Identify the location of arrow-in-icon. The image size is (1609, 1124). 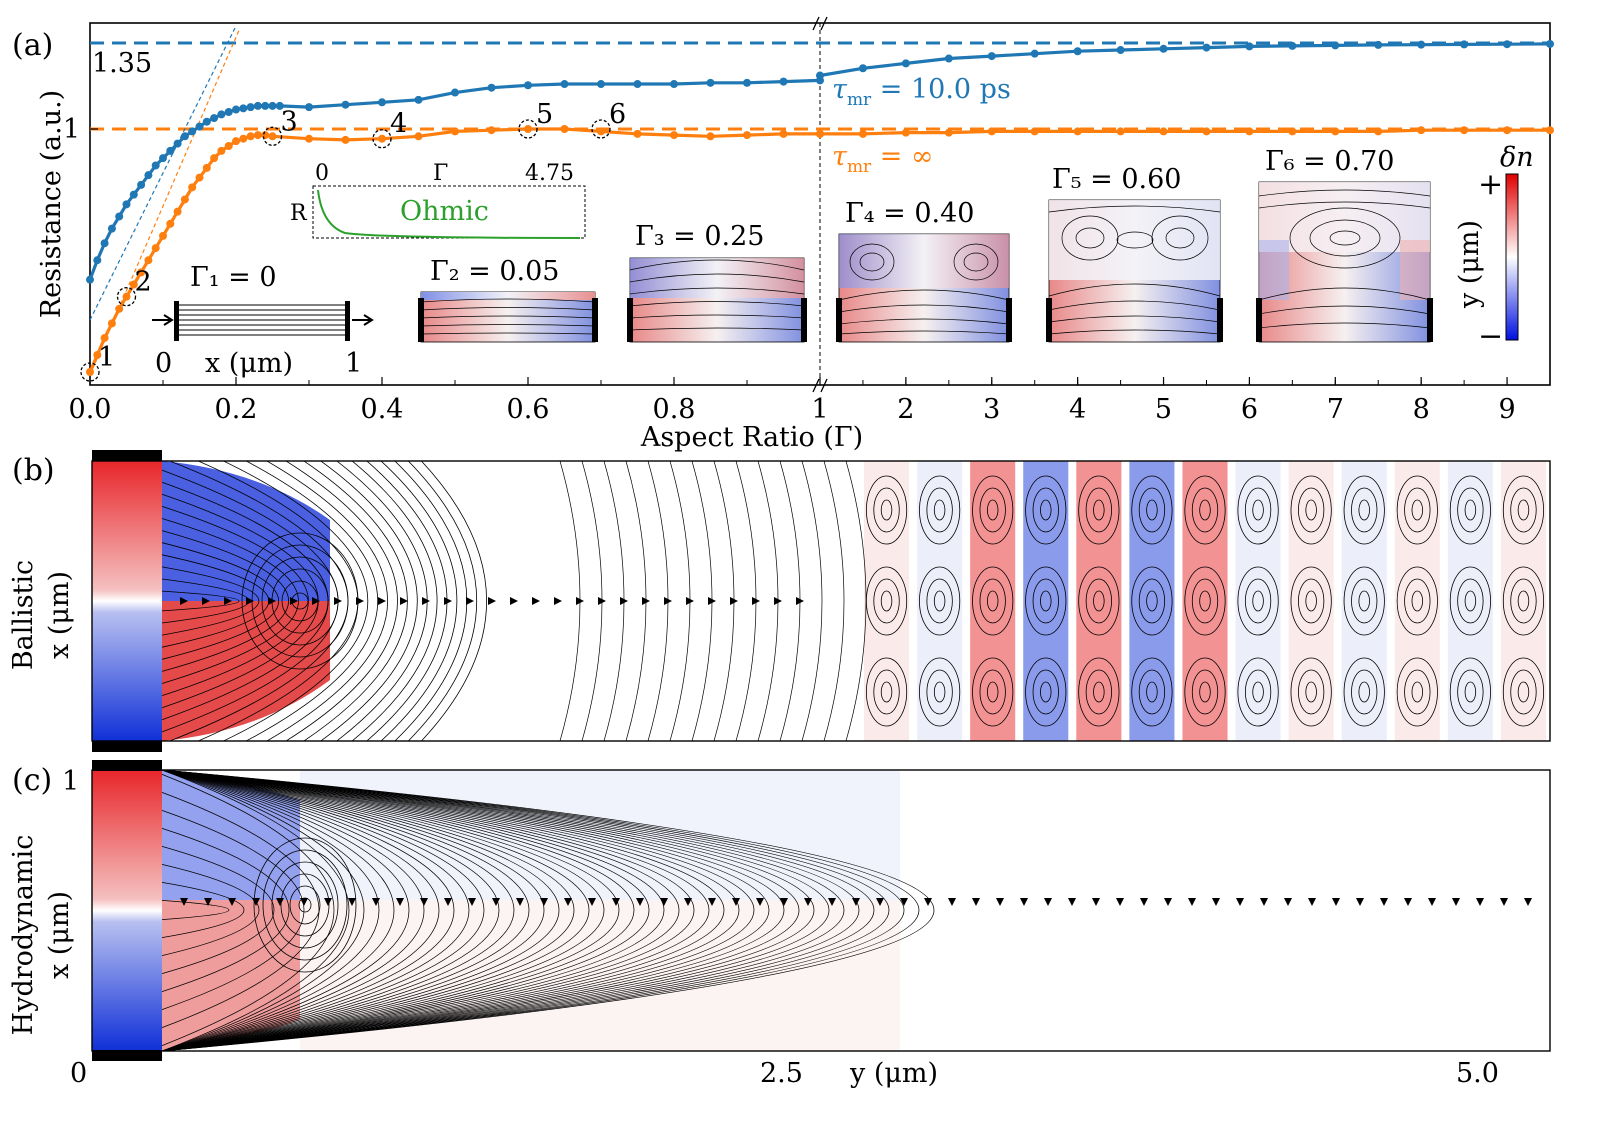
(163, 320).